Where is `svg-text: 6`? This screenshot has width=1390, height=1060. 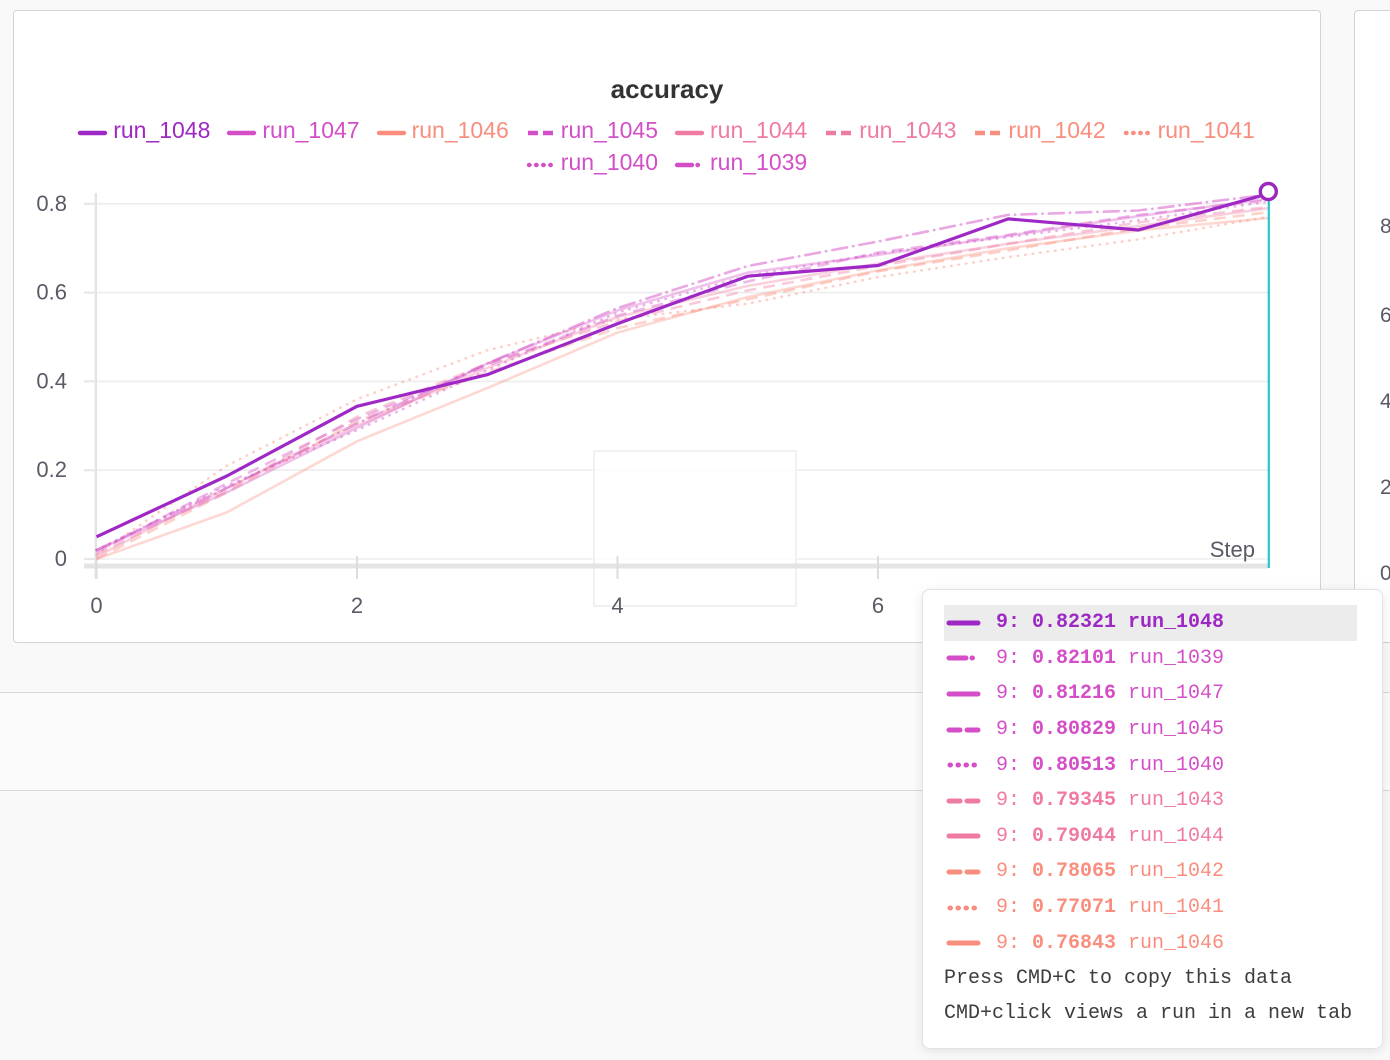
svg-text: 6 is located at coordinates (878, 605).